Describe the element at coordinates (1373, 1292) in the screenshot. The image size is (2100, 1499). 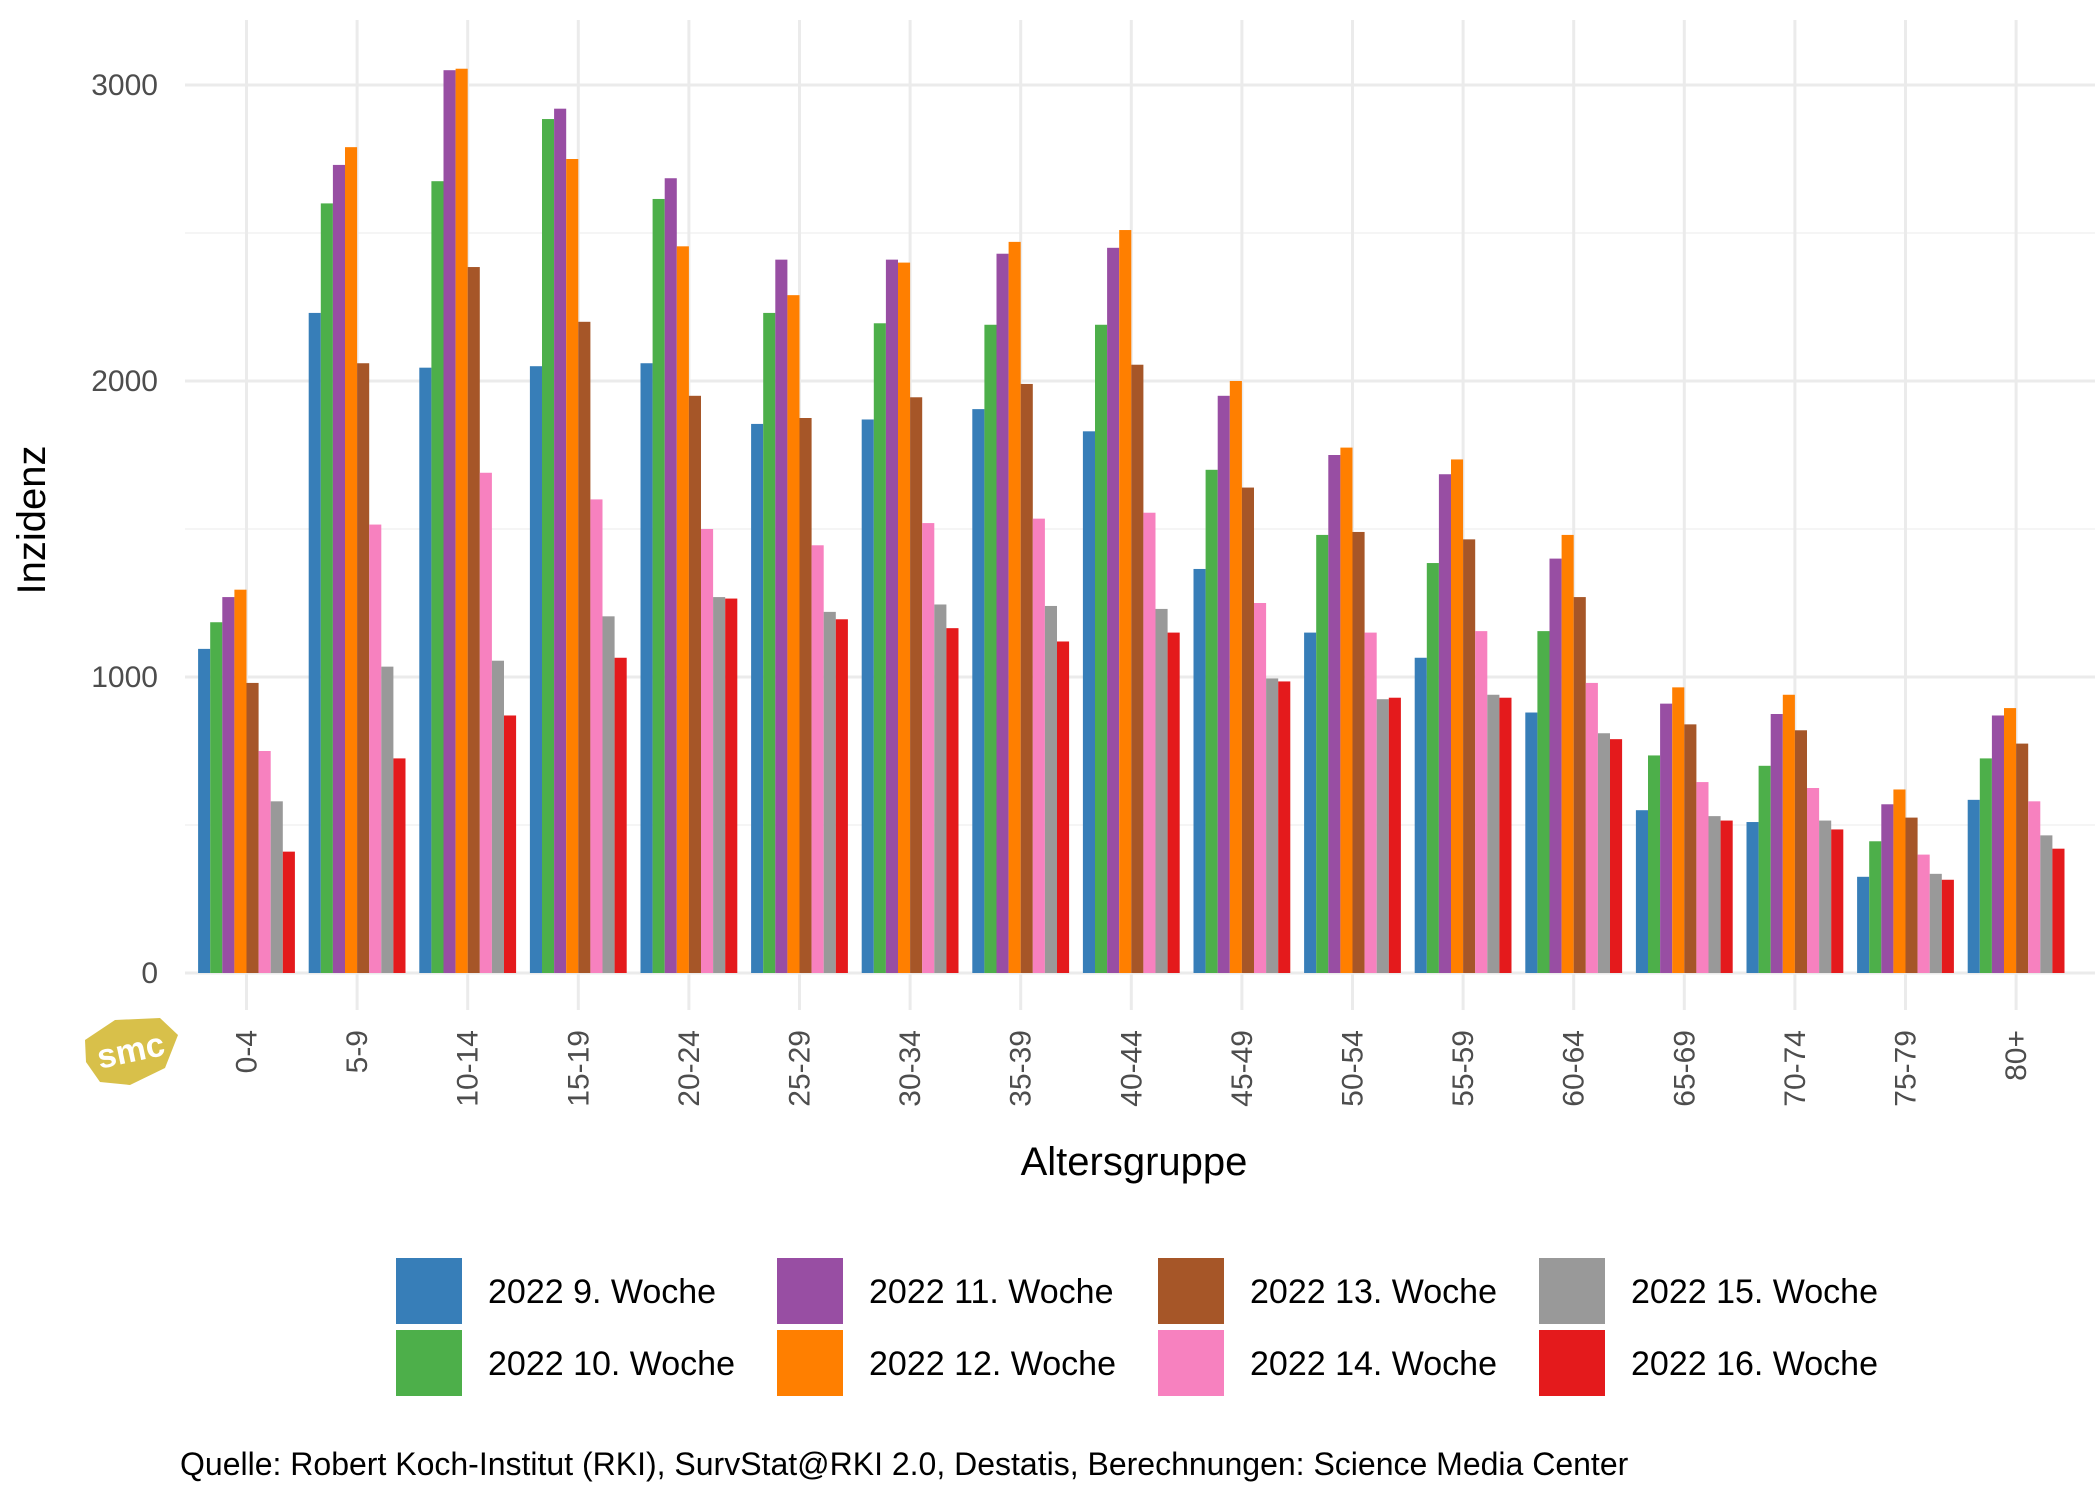
I see `legend-label: 2022 13. Woche` at that location.